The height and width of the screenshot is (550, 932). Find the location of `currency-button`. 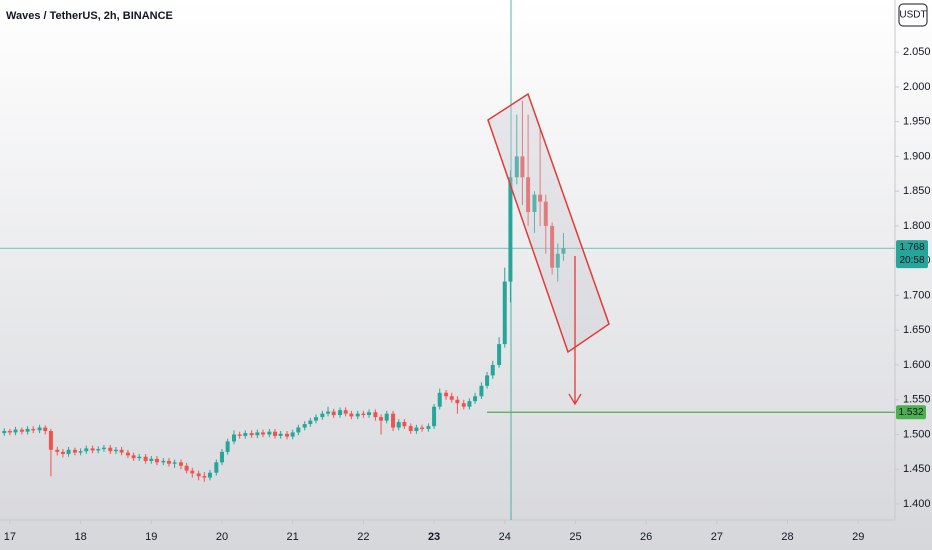

currency-button is located at coordinates (913, 15).